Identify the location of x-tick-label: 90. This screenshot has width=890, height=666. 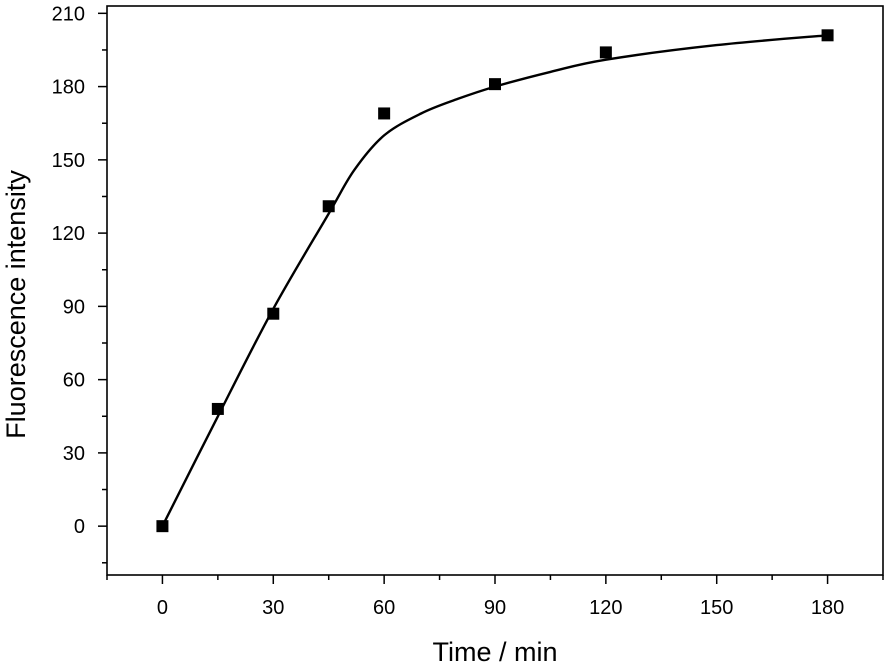
(495, 608).